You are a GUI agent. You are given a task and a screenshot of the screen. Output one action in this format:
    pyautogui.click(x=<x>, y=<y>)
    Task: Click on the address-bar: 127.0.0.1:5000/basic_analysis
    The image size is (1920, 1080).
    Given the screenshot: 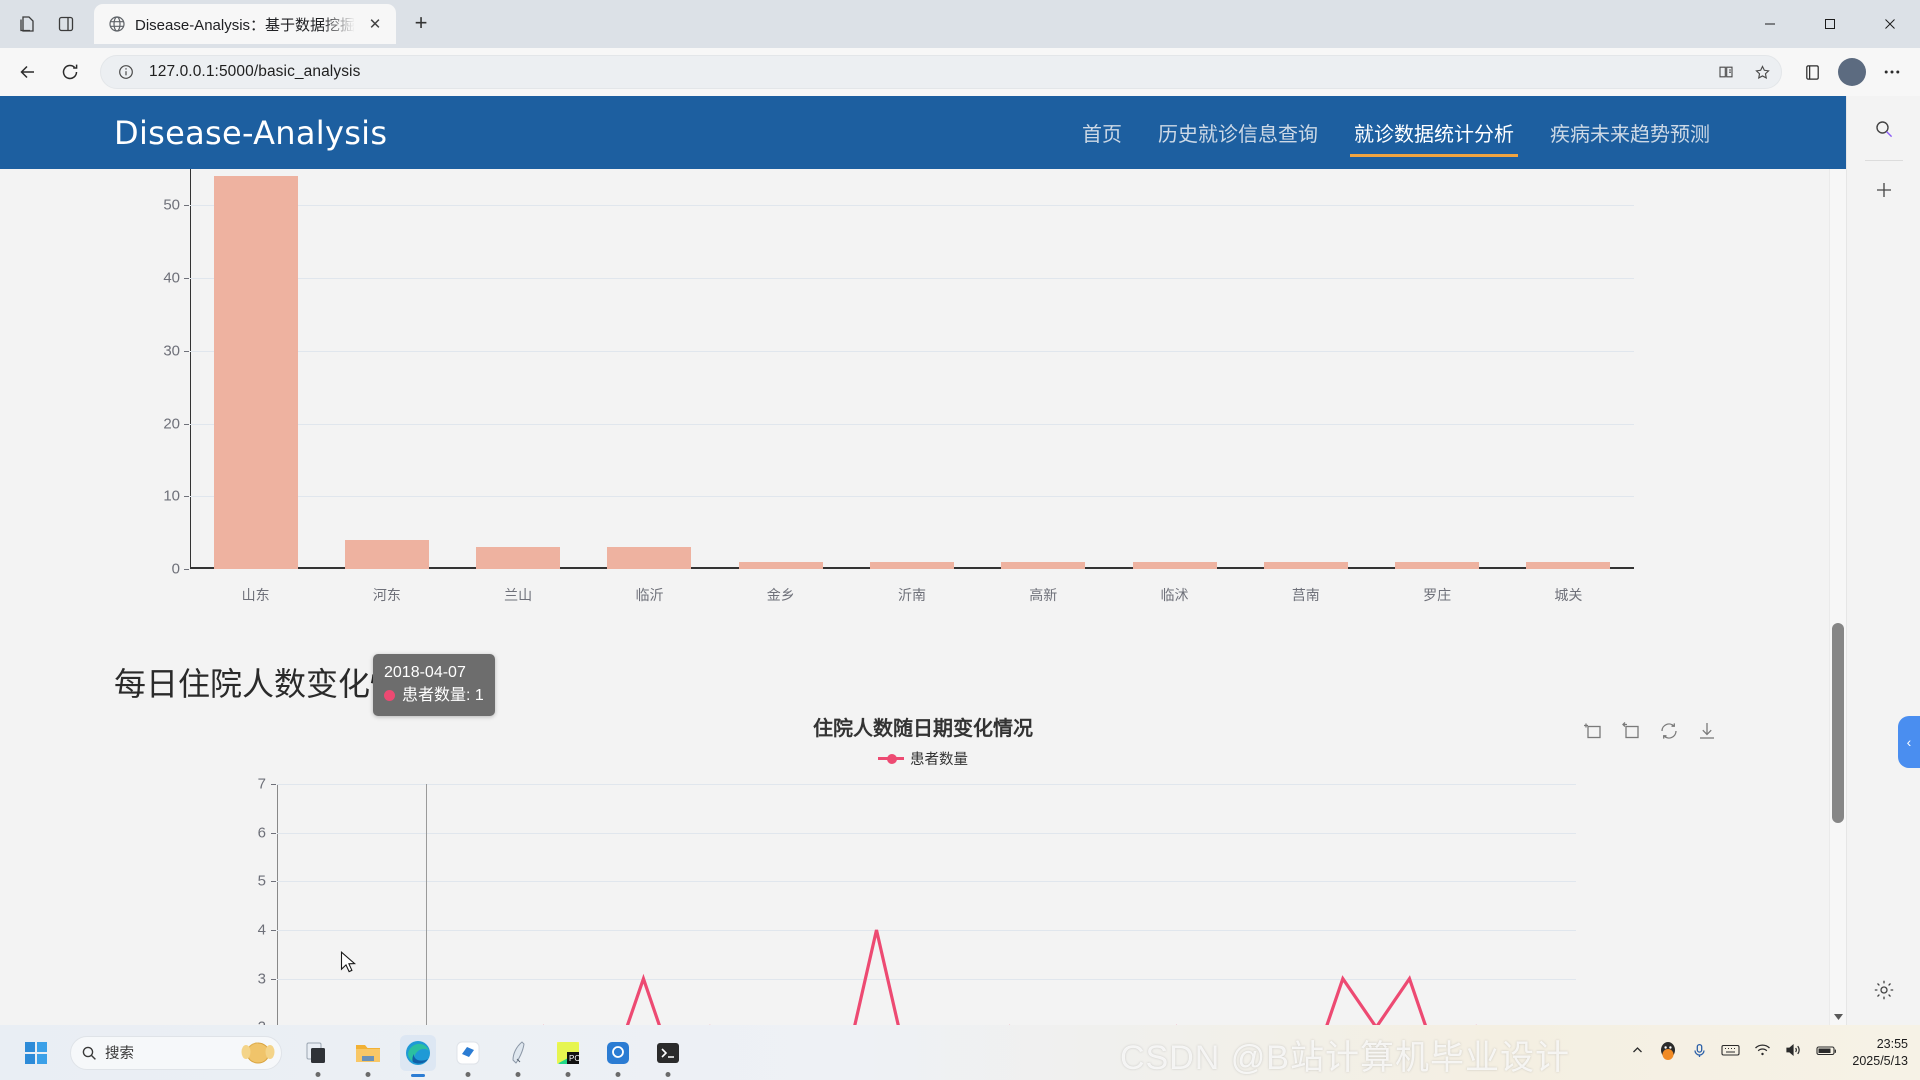 What is the action you would take?
    pyautogui.click(x=941, y=72)
    